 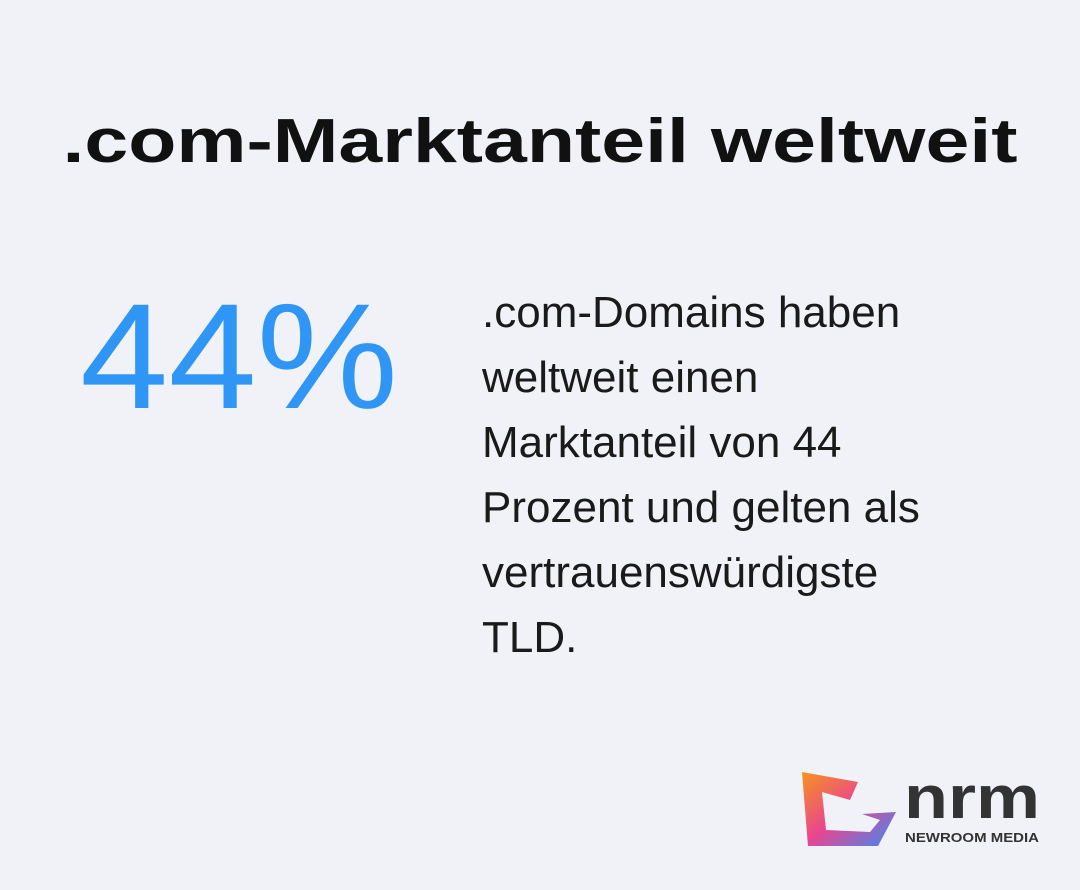 I want to click on logo-wordmark: nrm, so click(x=972, y=797).